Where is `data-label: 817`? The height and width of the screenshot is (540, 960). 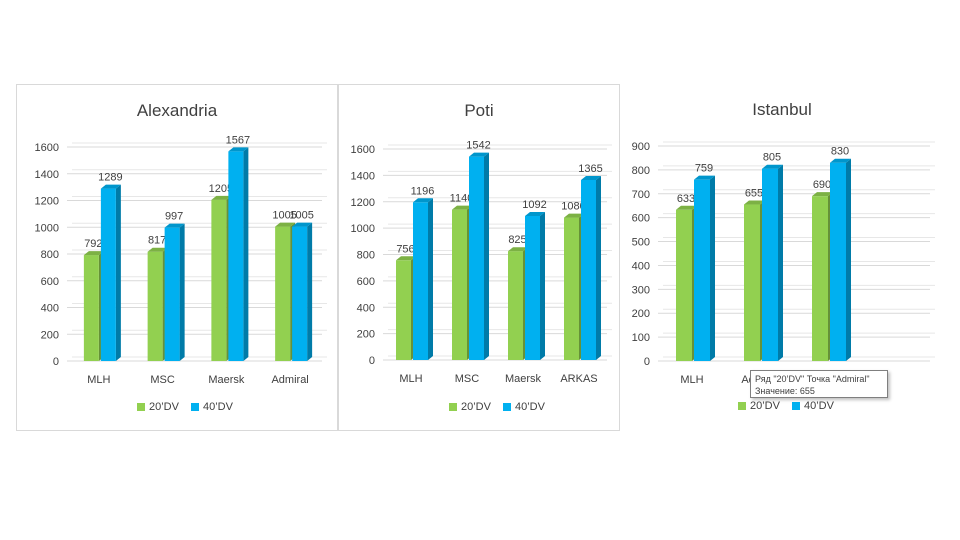
data-label: 817 is located at coordinates (157, 241).